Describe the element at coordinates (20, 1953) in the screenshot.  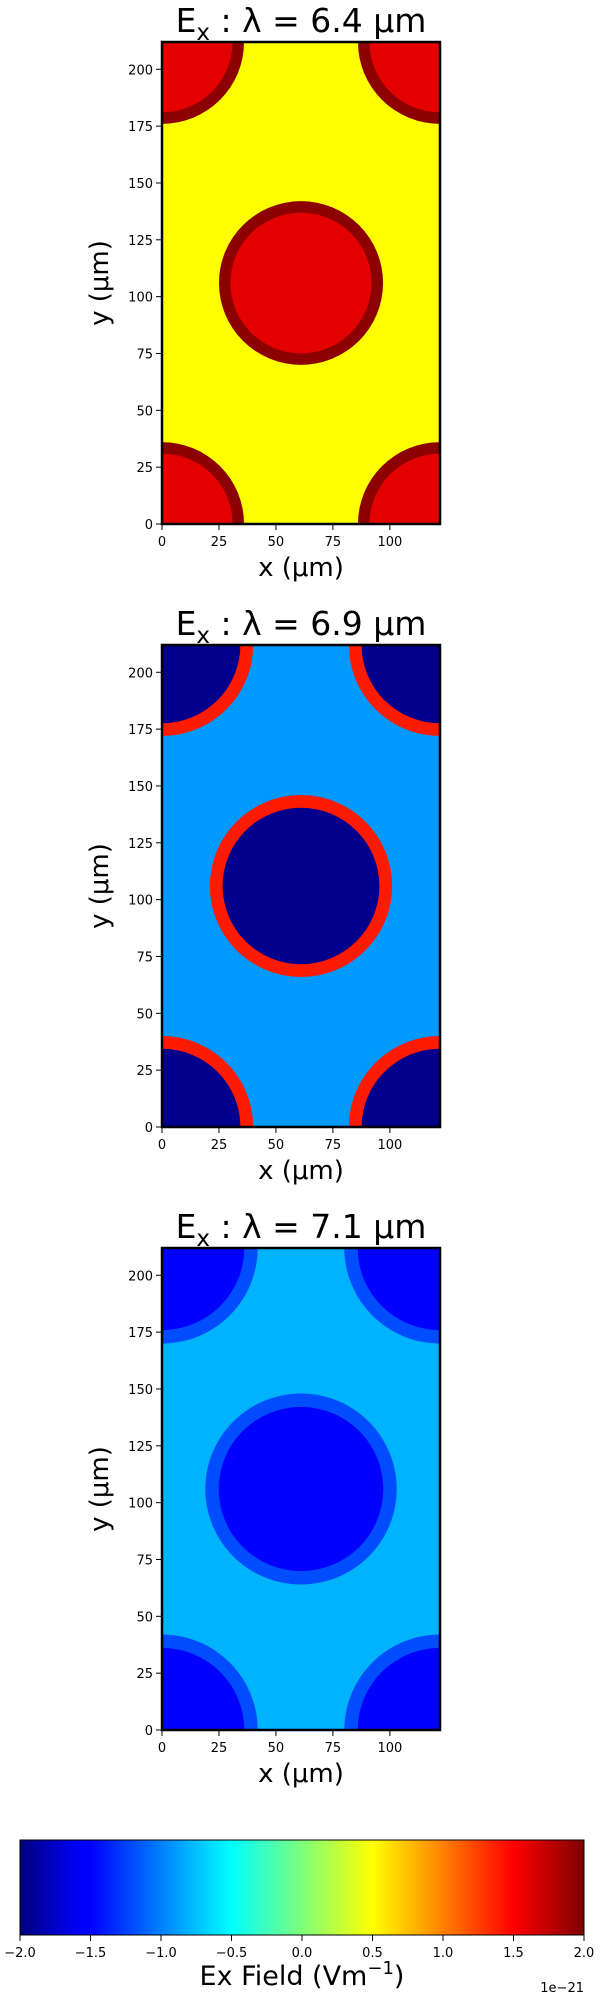
I see `colorbar-tick-label: −2.0` at that location.